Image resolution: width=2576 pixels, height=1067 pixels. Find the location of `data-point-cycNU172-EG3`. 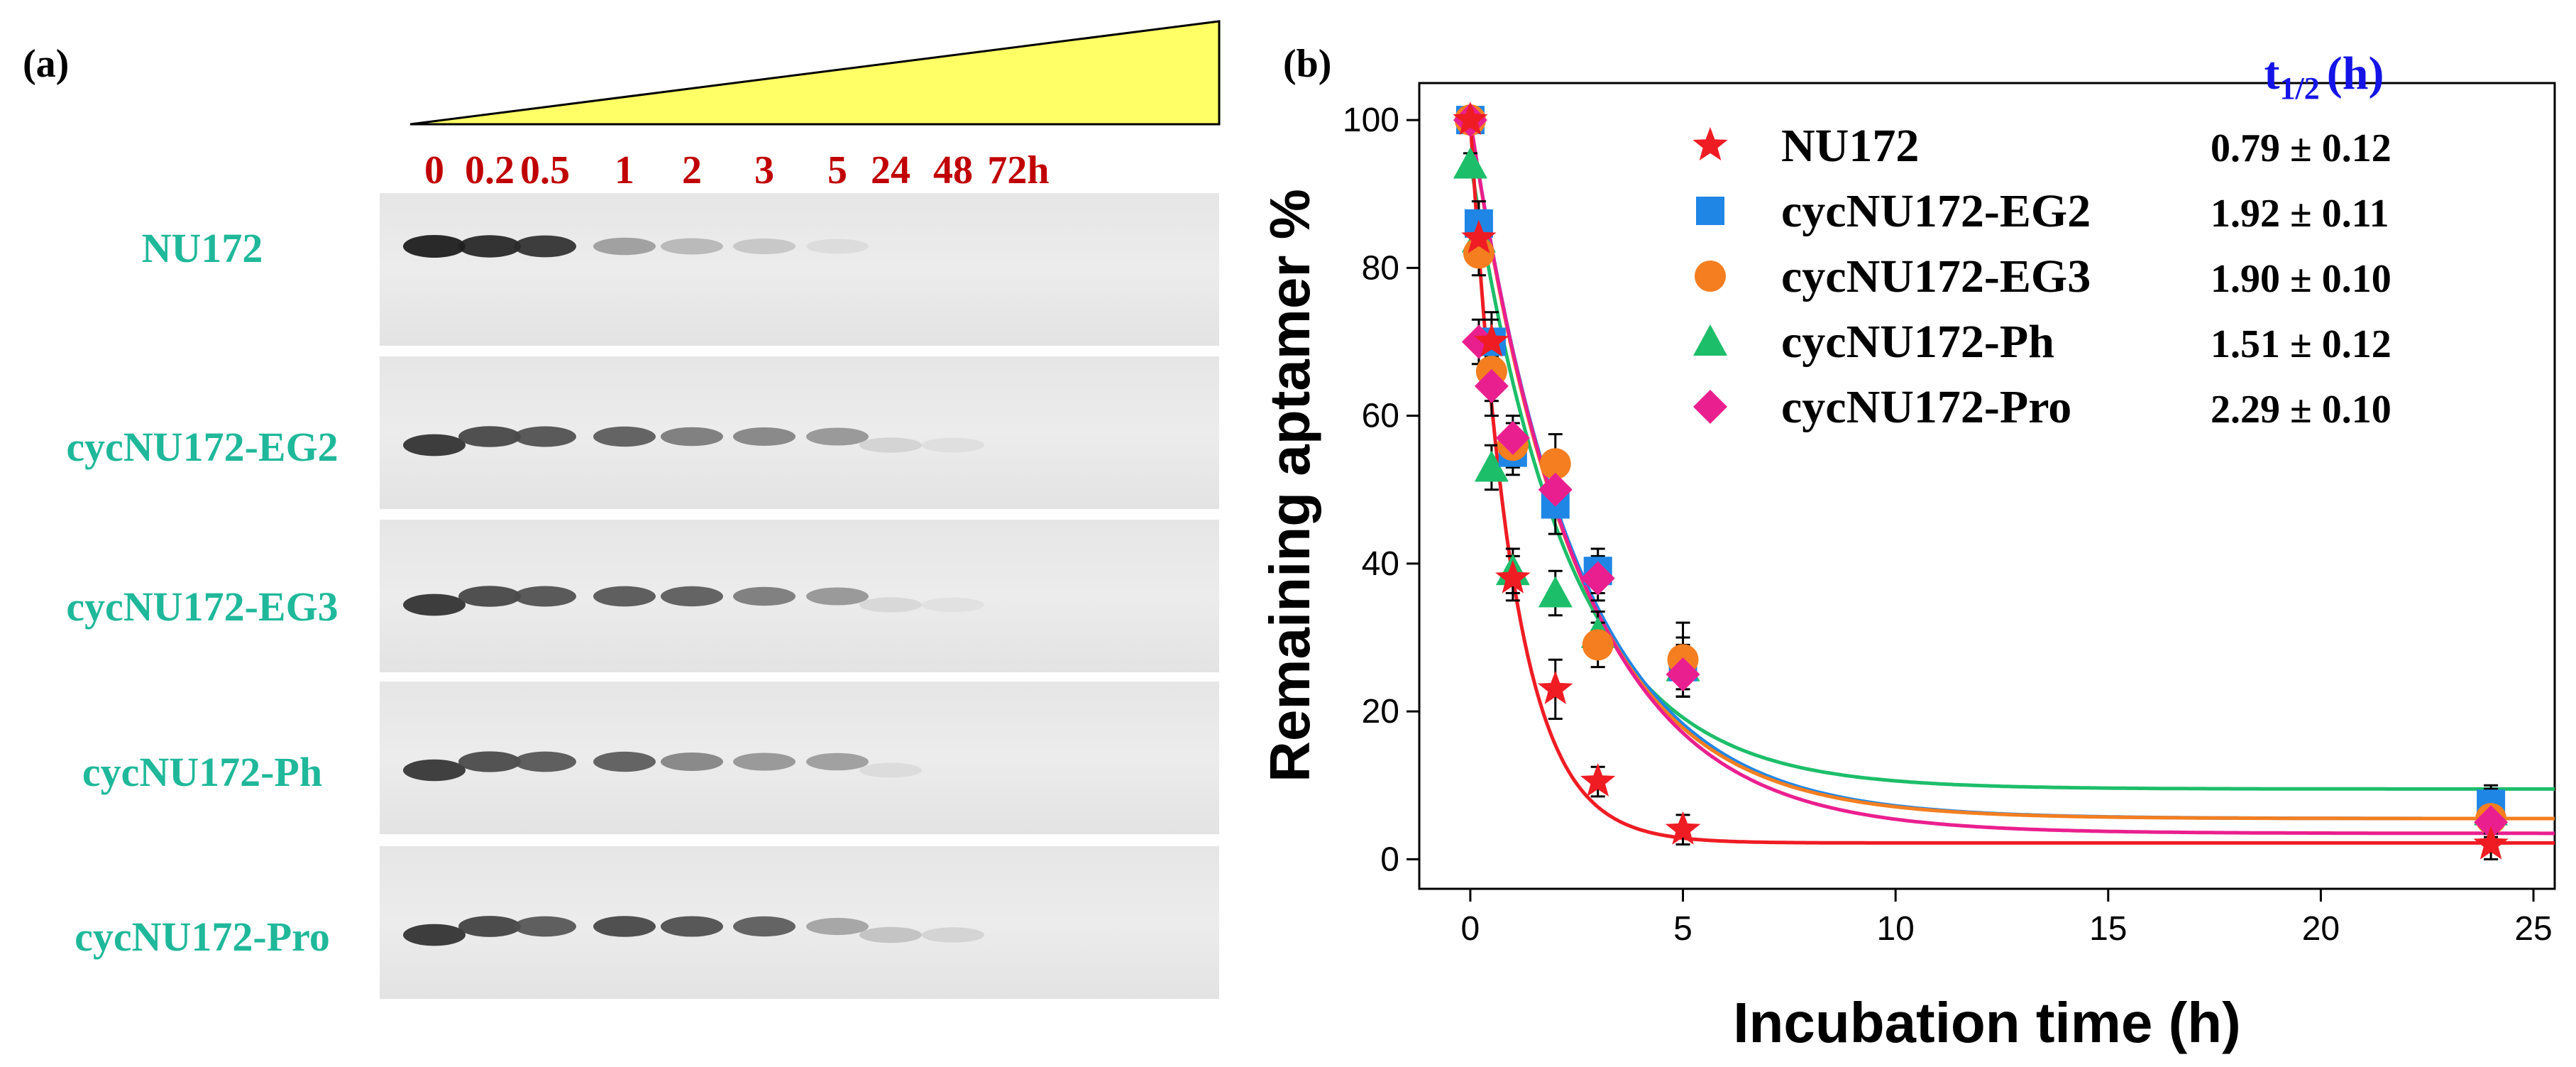

data-point-cycNU172-EG3 is located at coordinates (1555, 464).